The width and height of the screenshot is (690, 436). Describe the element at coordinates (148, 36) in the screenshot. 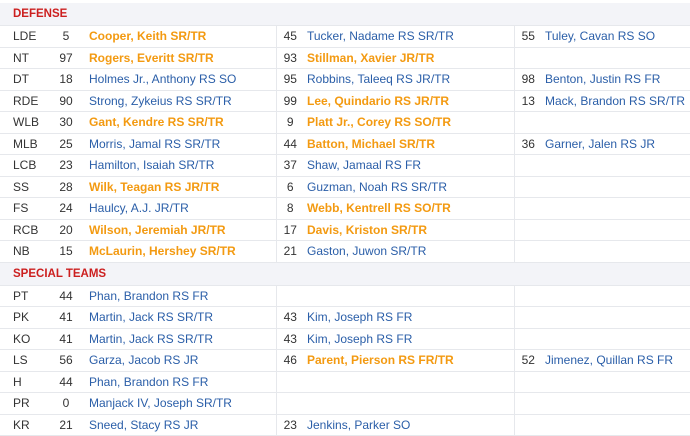

I see `starter-player-link: Cooper, Keith SR/TR` at that location.